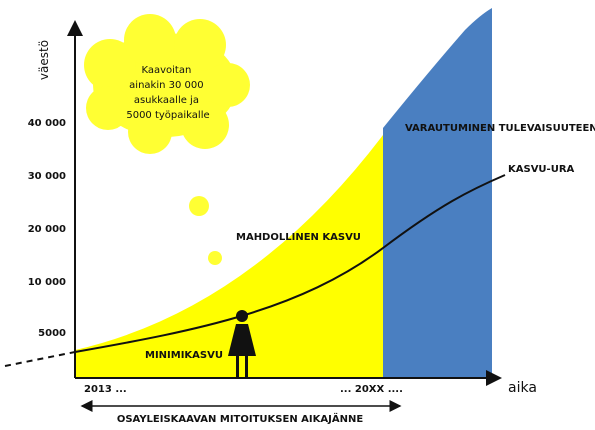 The image size is (595, 430). What do you see at coordinates (47, 123) in the screenshot?
I see `y-tick-label: 40 000` at bounding box center [47, 123].